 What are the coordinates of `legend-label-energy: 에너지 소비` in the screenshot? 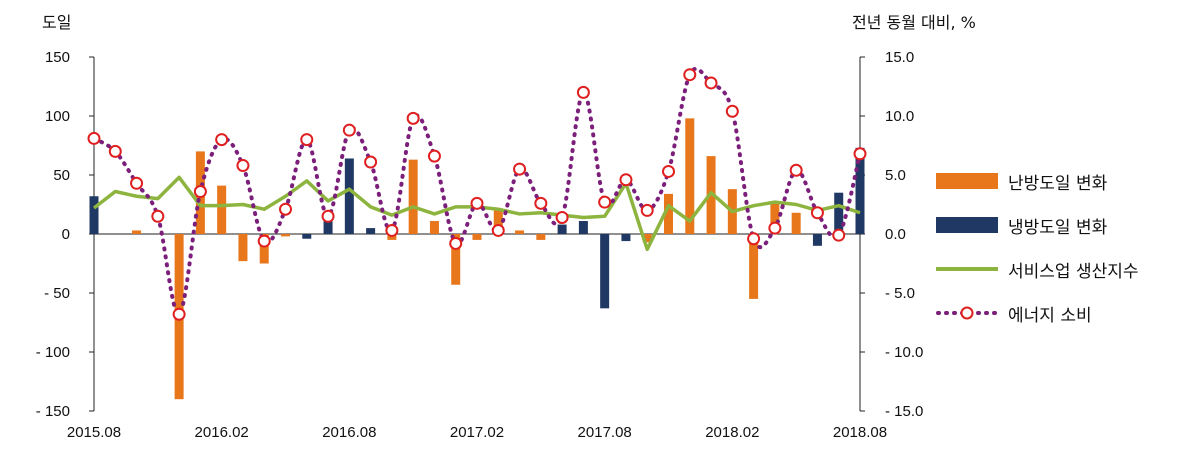 It's located at (1050, 315).